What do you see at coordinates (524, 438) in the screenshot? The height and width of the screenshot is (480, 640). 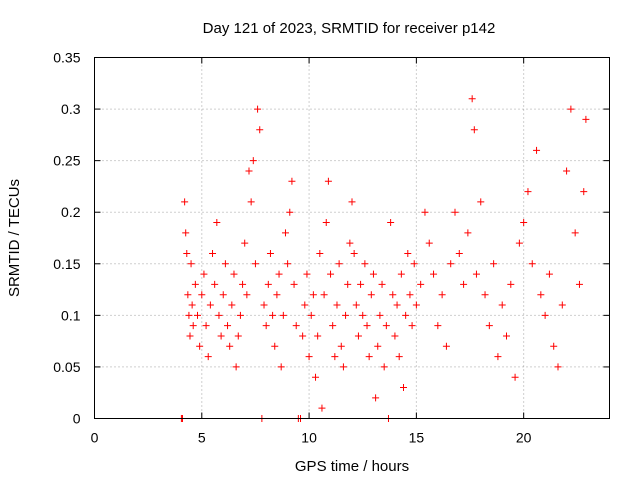 I see `x-tick-label: 20` at bounding box center [524, 438].